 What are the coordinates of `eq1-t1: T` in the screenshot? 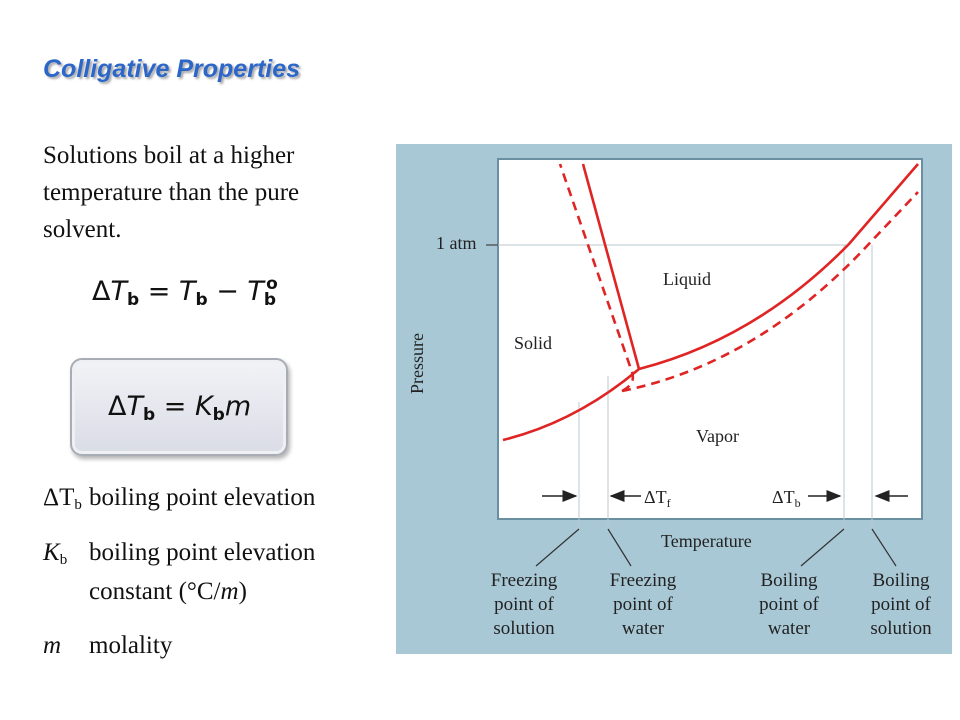 It's located at (187, 291).